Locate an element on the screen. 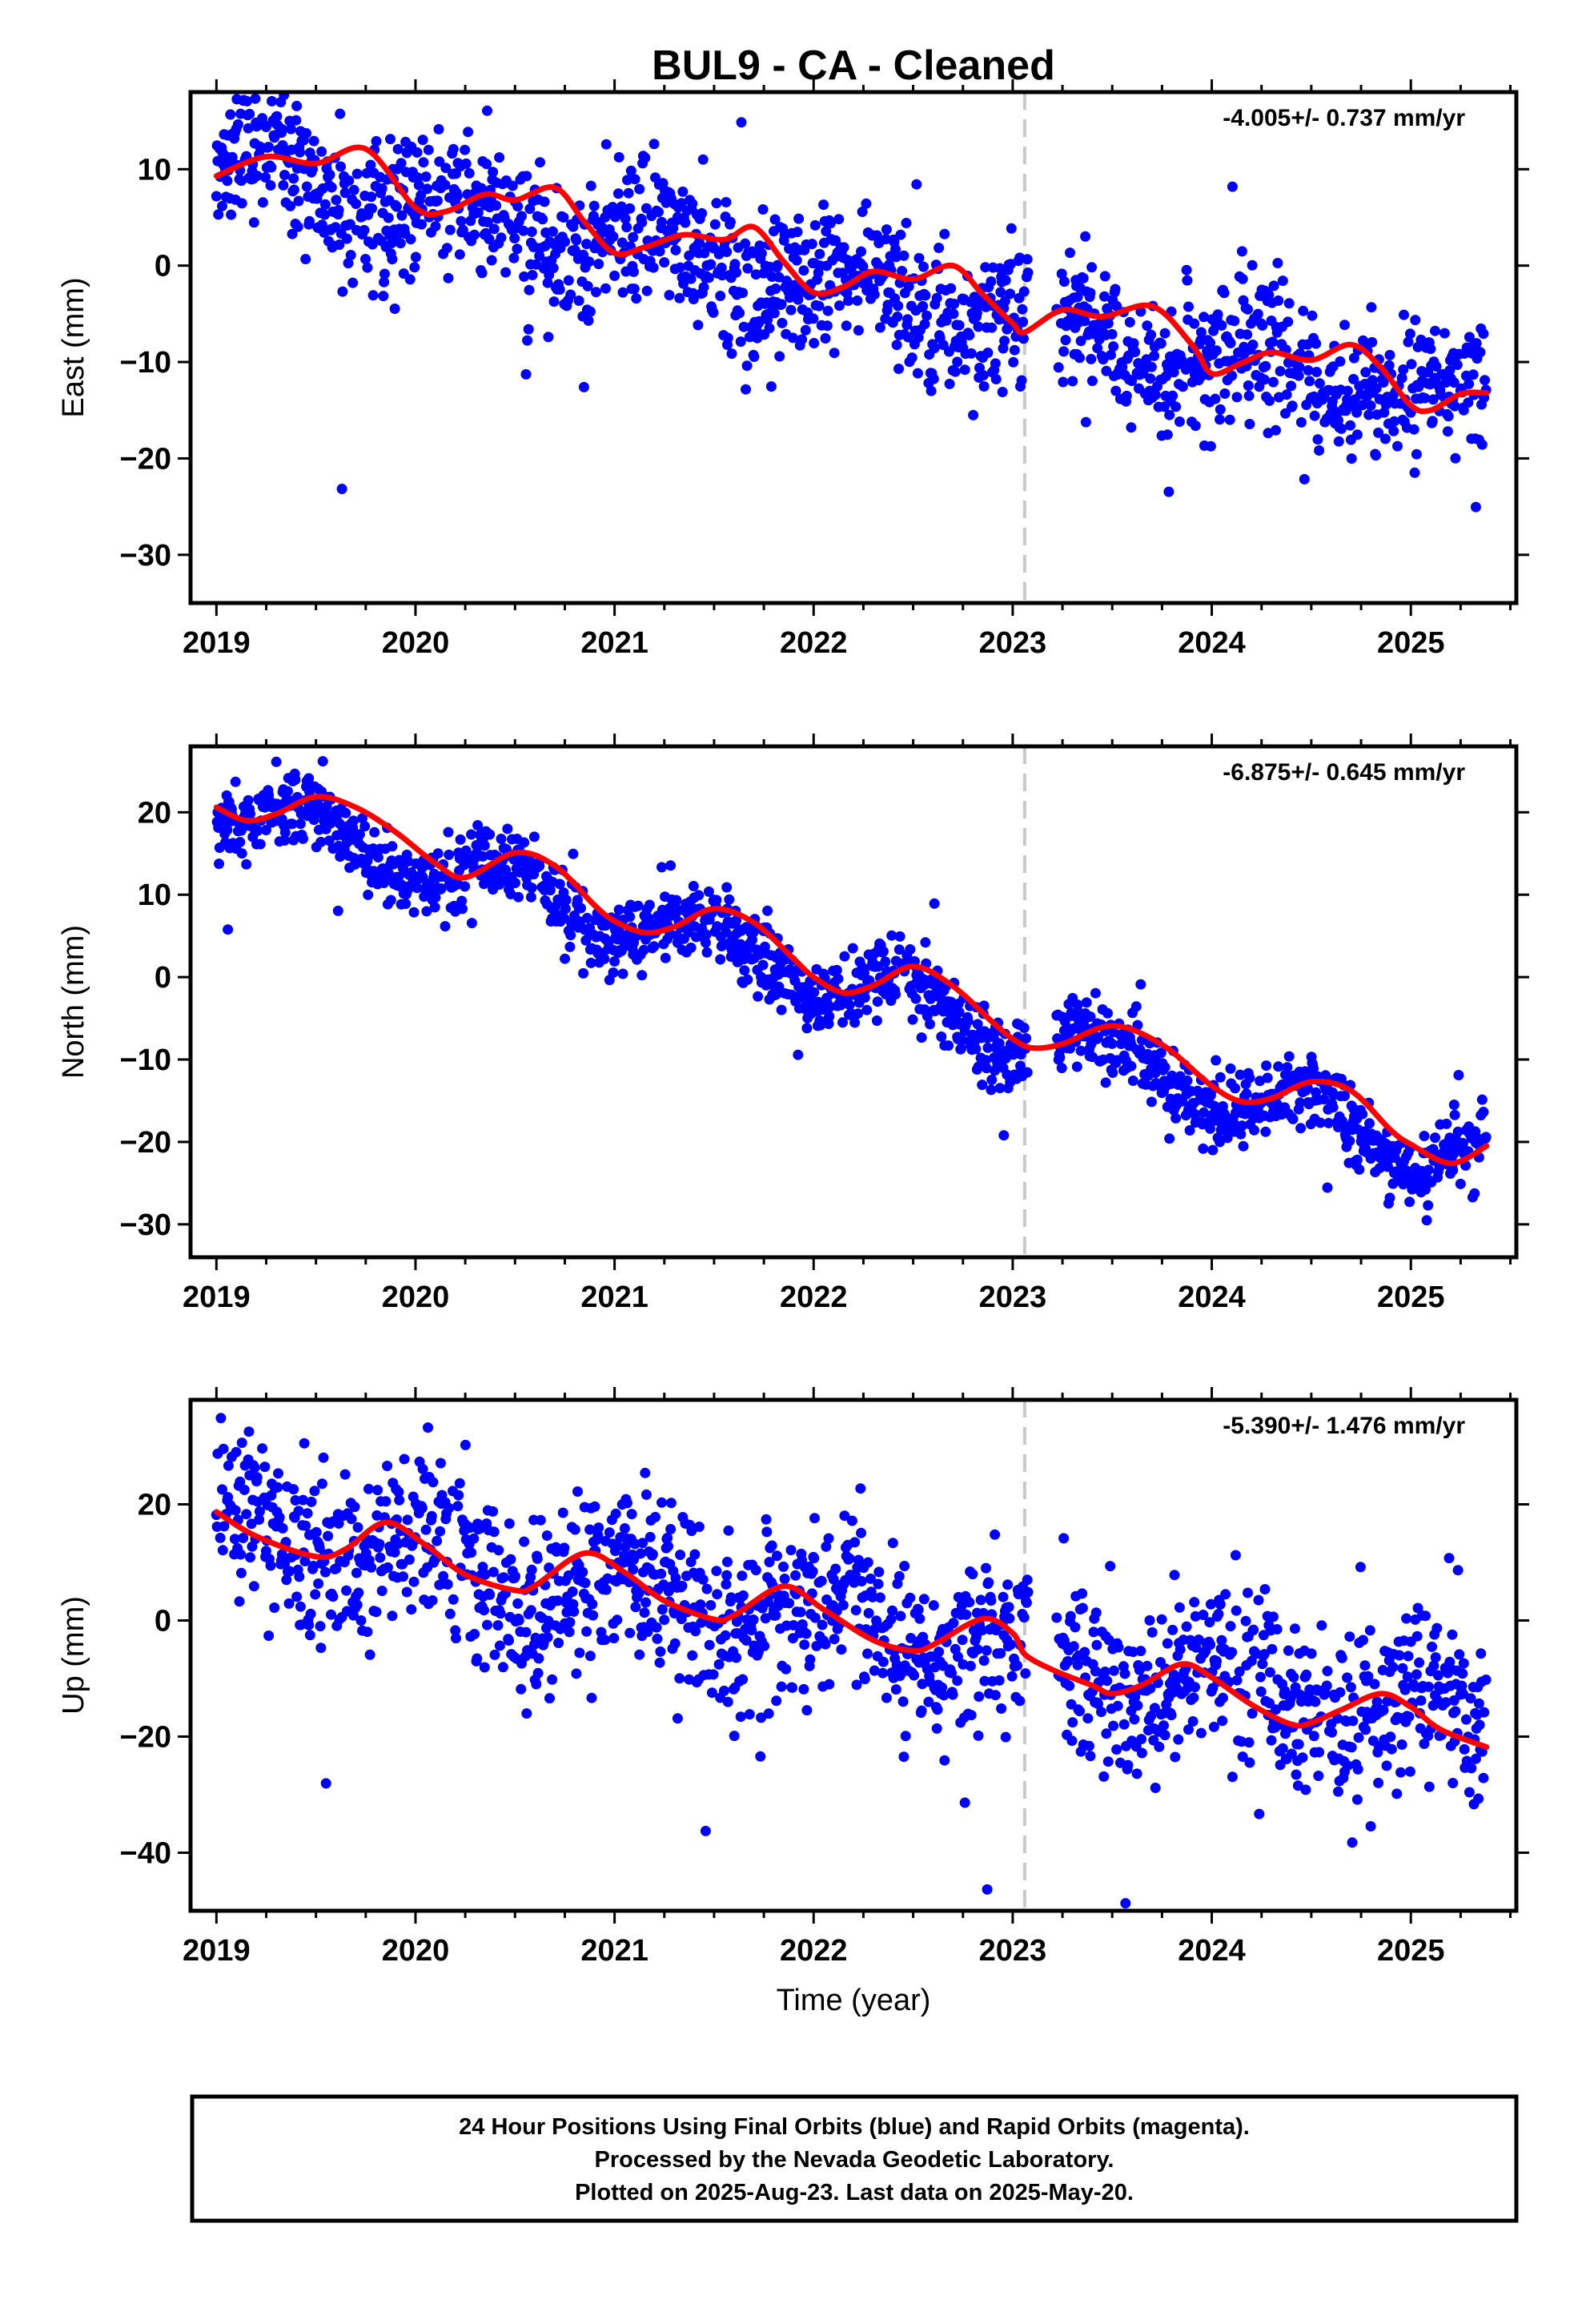 The height and width of the screenshot is (2324, 1582). x-tick-label: 2025 is located at coordinates (1411, 1951).